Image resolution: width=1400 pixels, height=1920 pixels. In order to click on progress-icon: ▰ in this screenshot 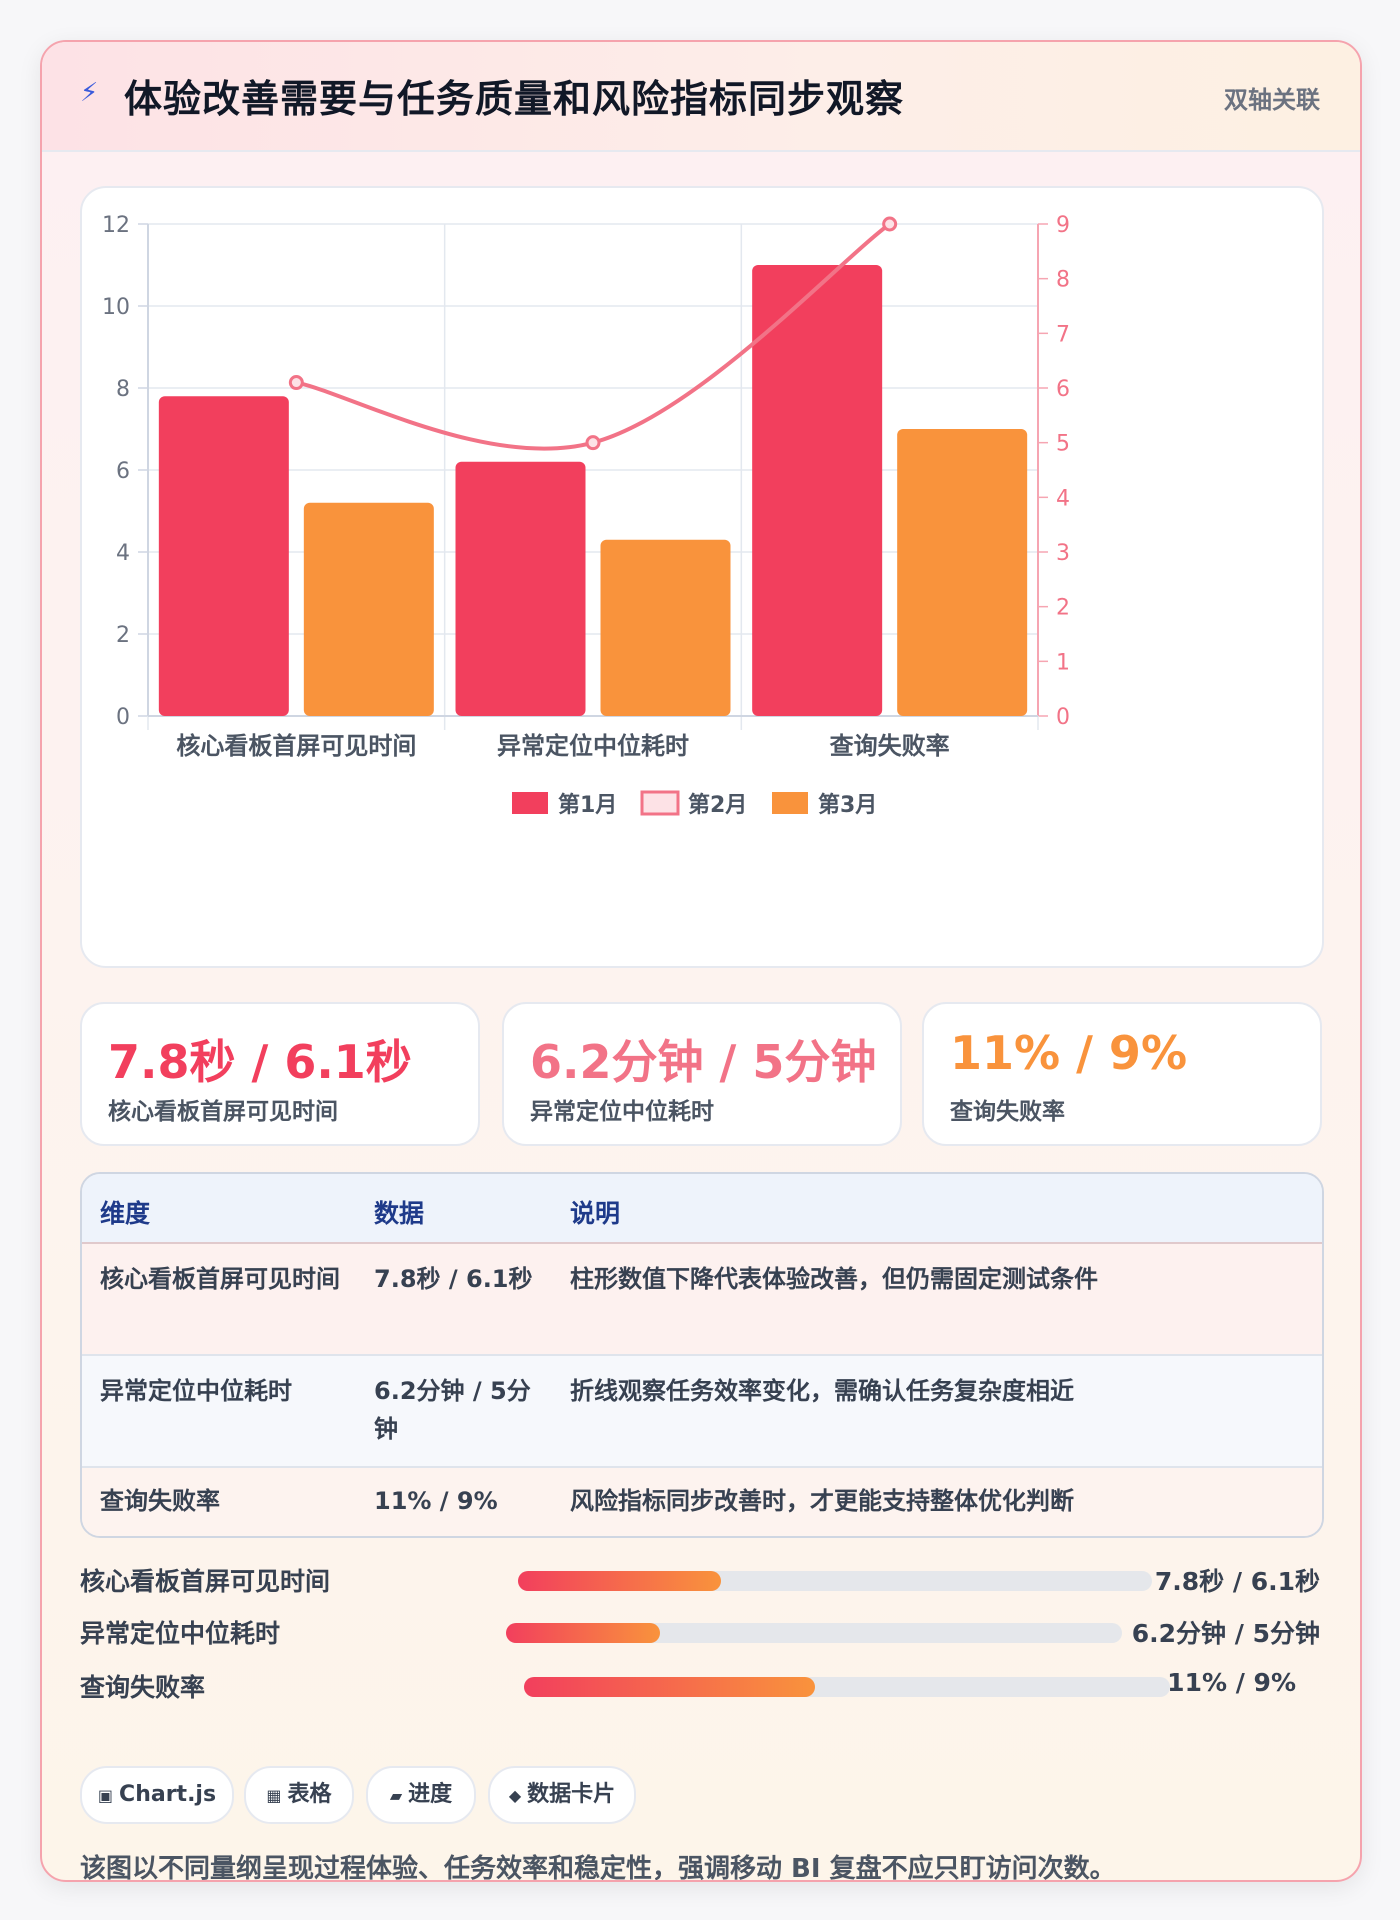, I will do `click(396, 1795)`.